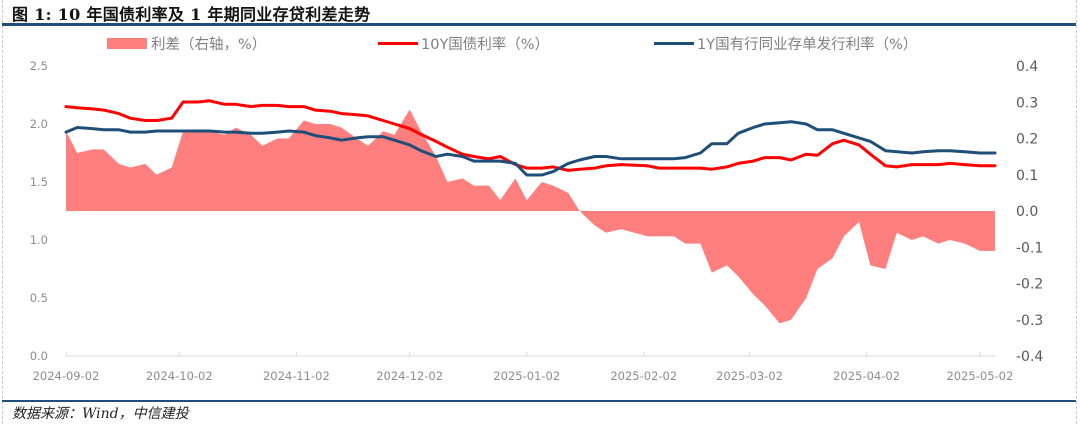 The image size is (1080, 424). What do you see at coordinates (296, 376) in the screenshot?
I see `x-tick-label: 2024-11-02` at bounding box center [296, 376].